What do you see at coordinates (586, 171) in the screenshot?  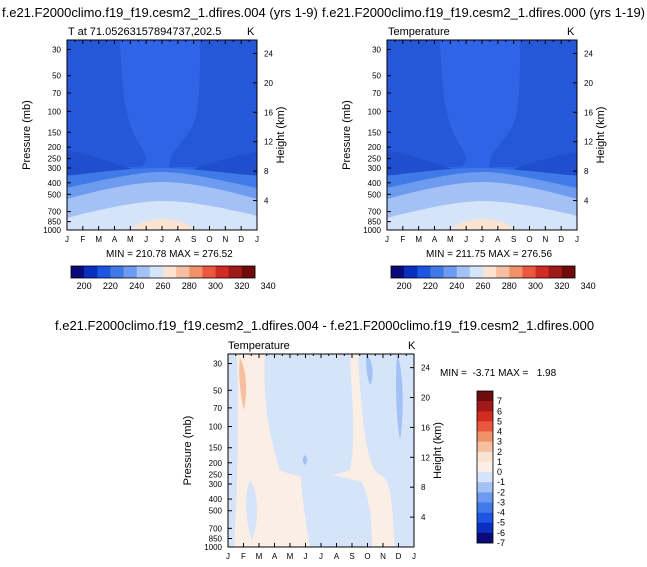 I see `p2-y2tick-label: 8` at bounding box center [586, 171].